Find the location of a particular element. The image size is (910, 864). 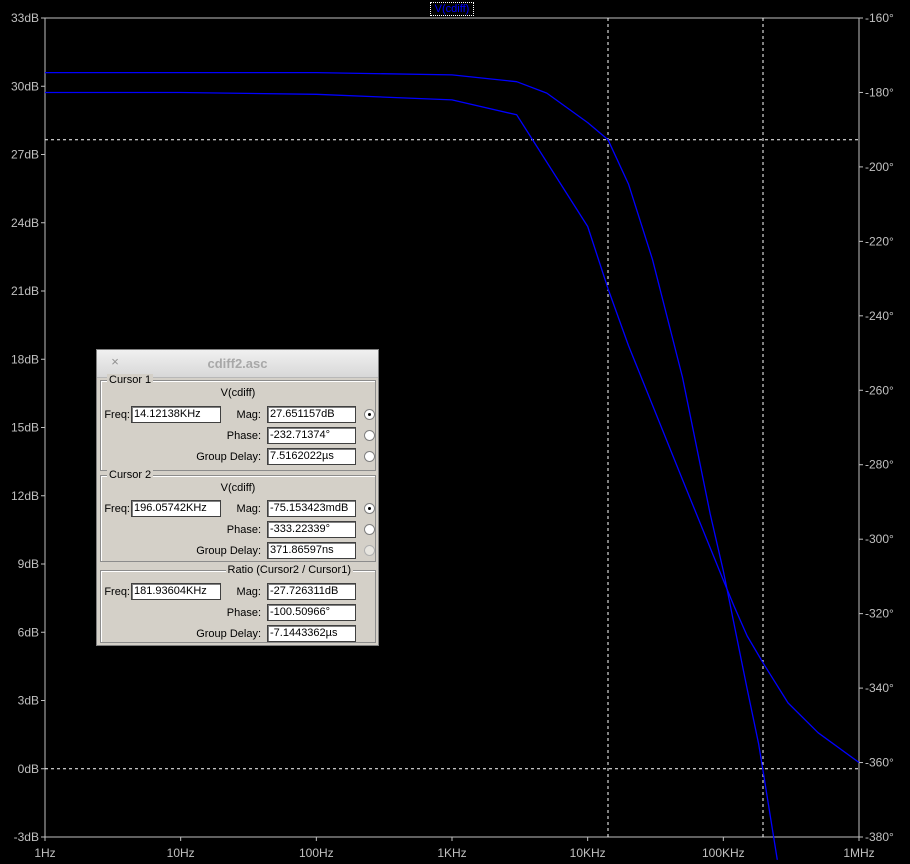

cursor1-mag-radio is located at coordinates (369, 414).